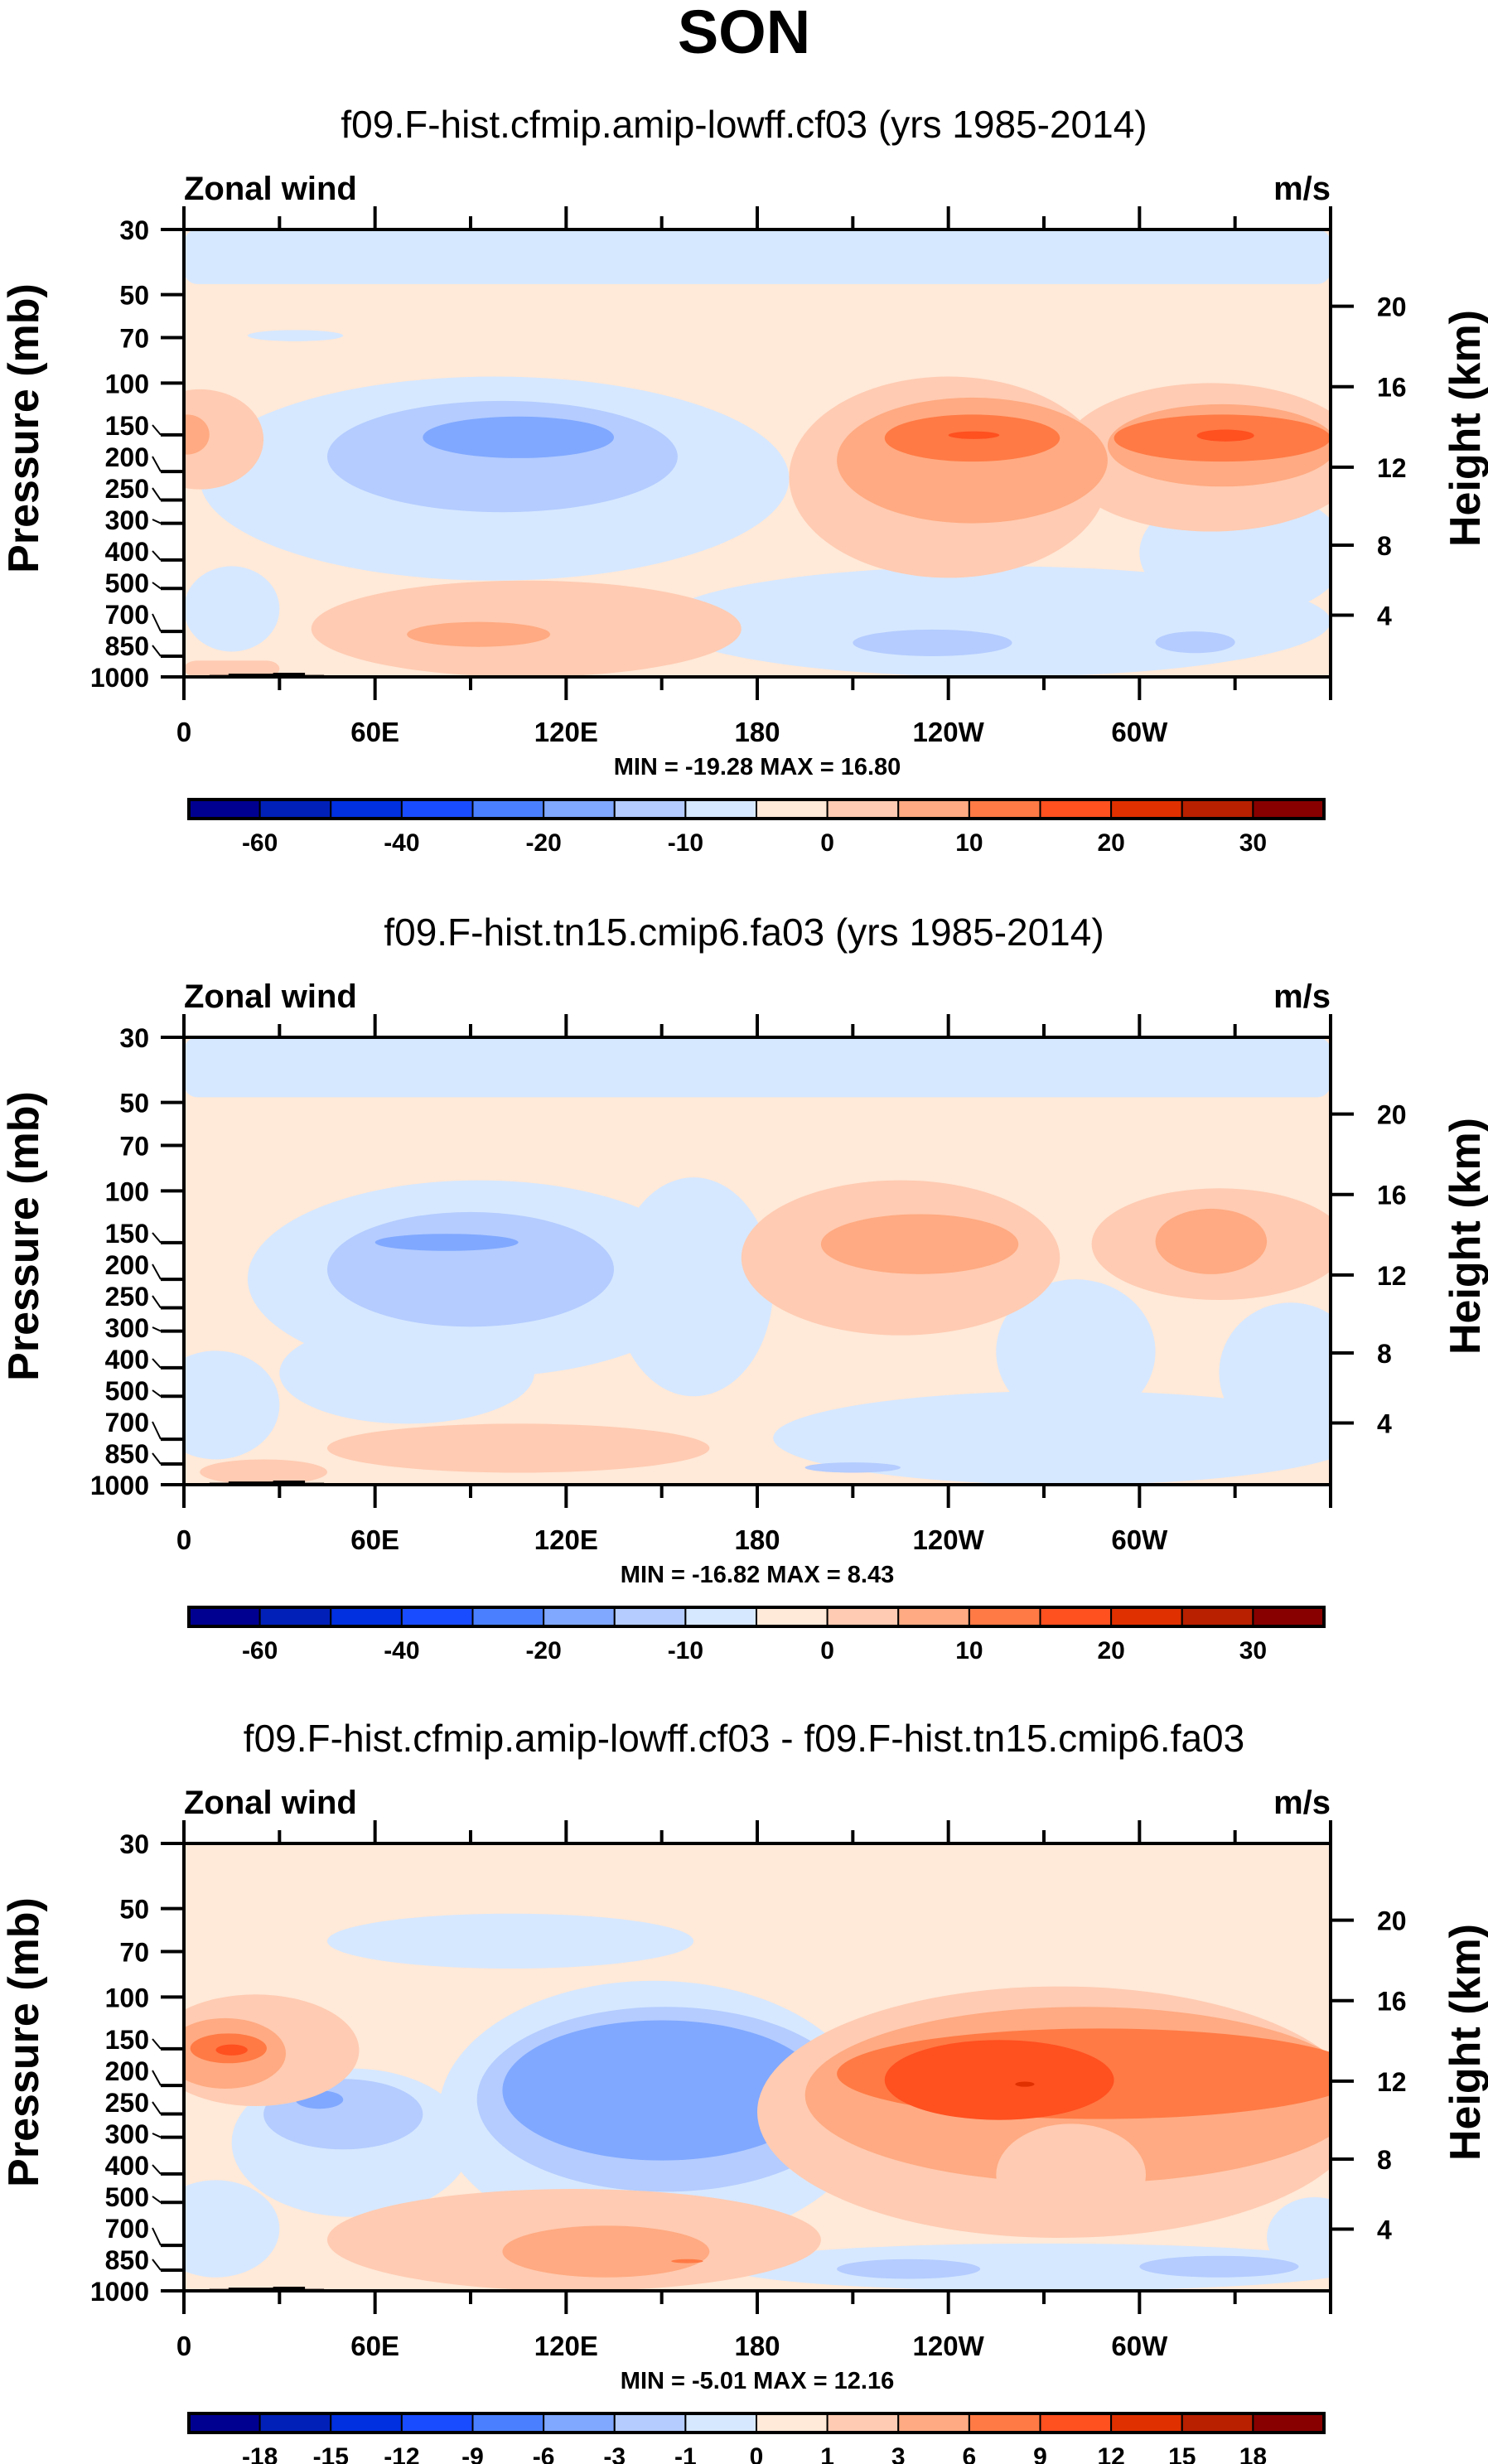 This screenshot has width=1488, height=2464. I want to click on units-label: m/s, so click(1302, 996).